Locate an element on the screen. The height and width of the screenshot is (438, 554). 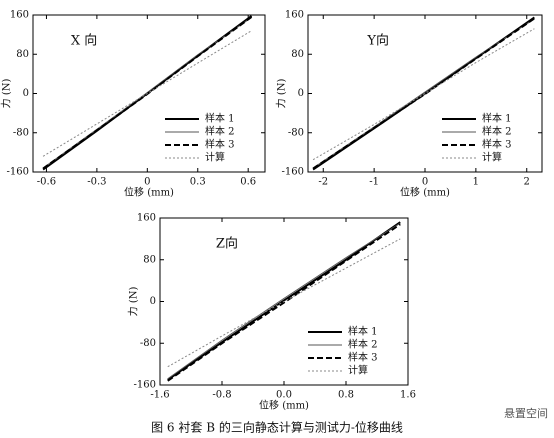
chart-title: Y向 is located at coordinates (377, 41).